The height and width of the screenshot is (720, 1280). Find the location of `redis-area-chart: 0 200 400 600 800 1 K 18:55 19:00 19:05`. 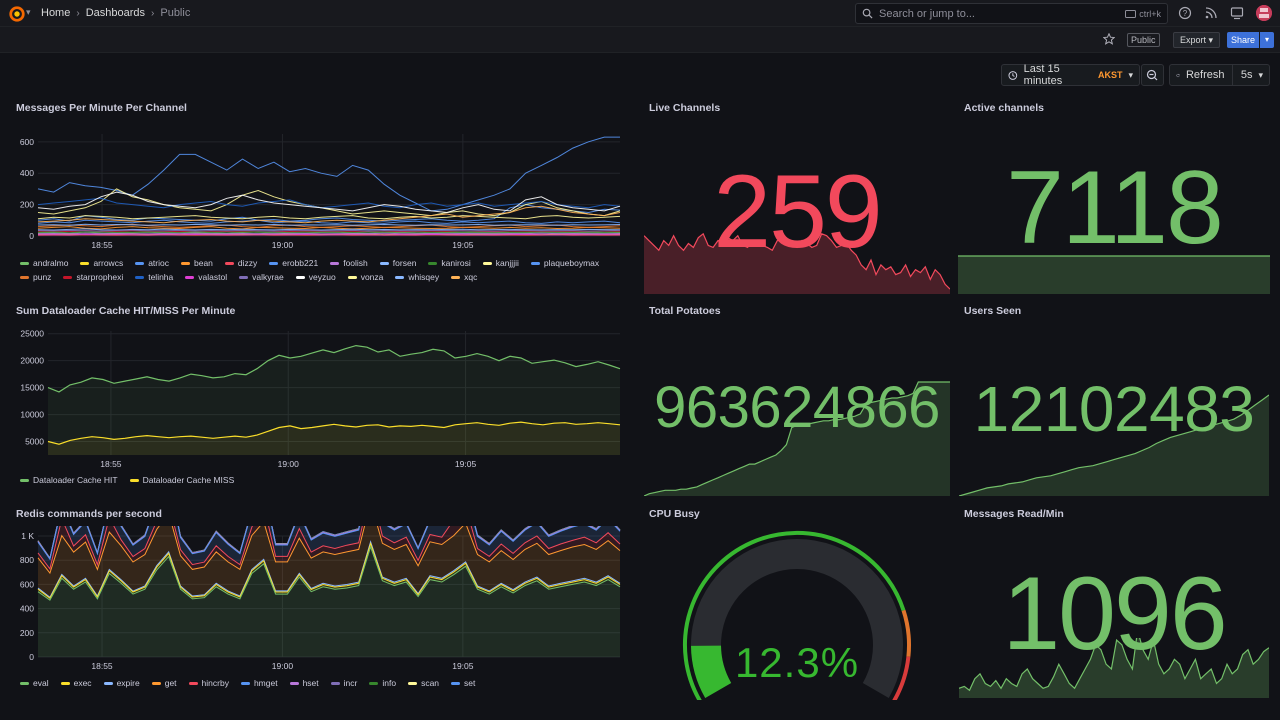

redis-area-chart: 0 200 400 600 800 1 K 18:55 19:00 19:05 is located at coordinates (320, 598).